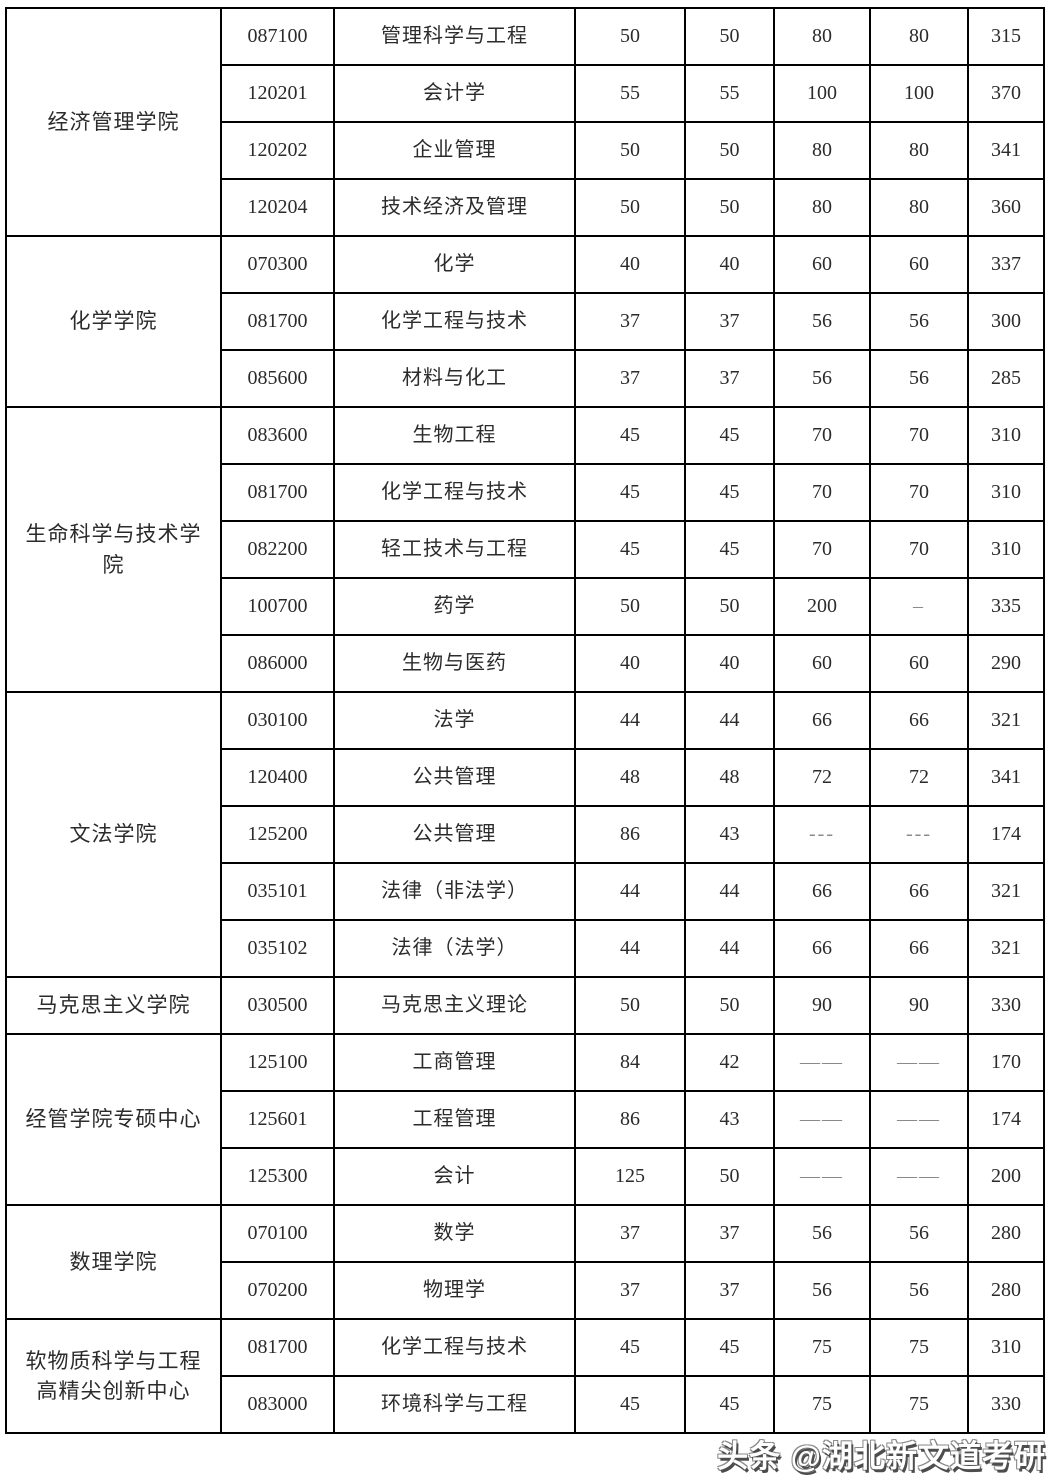 The image size is (1050, 1481). I want to click on major-name-cell: 会计, so click(454, 1176).